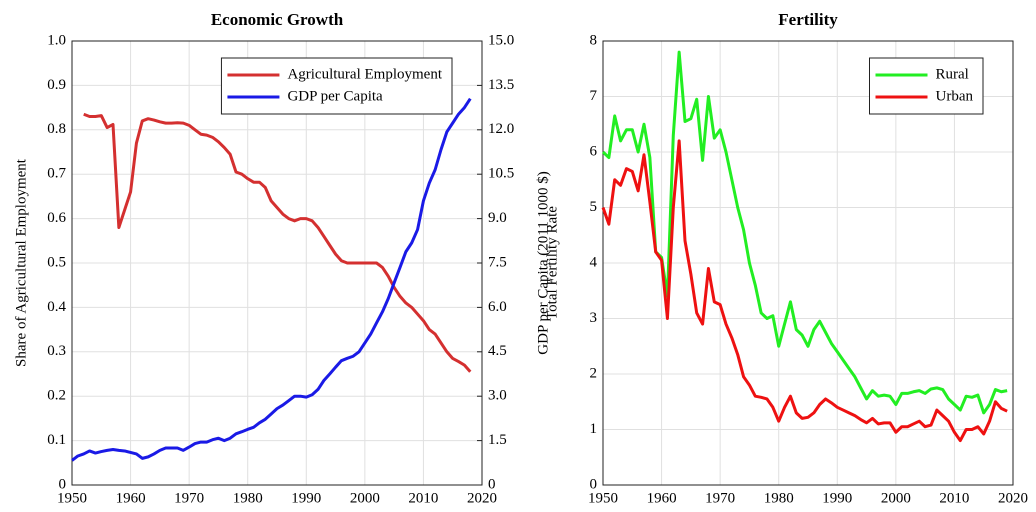 The width and height of the screenshot is (1036, 512). I want to click on y-tick-label: 0.1, so click(56, 440).